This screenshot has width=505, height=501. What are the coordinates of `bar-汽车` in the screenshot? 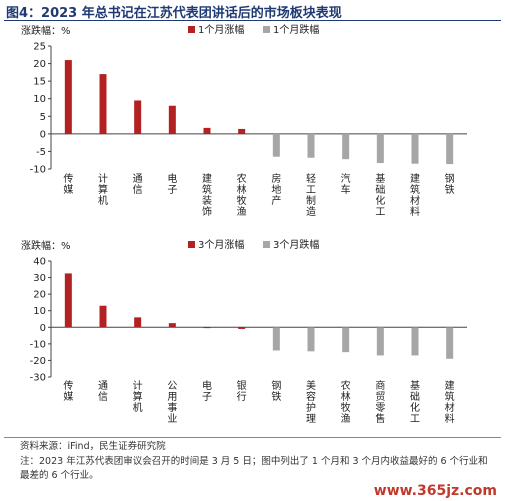 It's located at (346, 146).